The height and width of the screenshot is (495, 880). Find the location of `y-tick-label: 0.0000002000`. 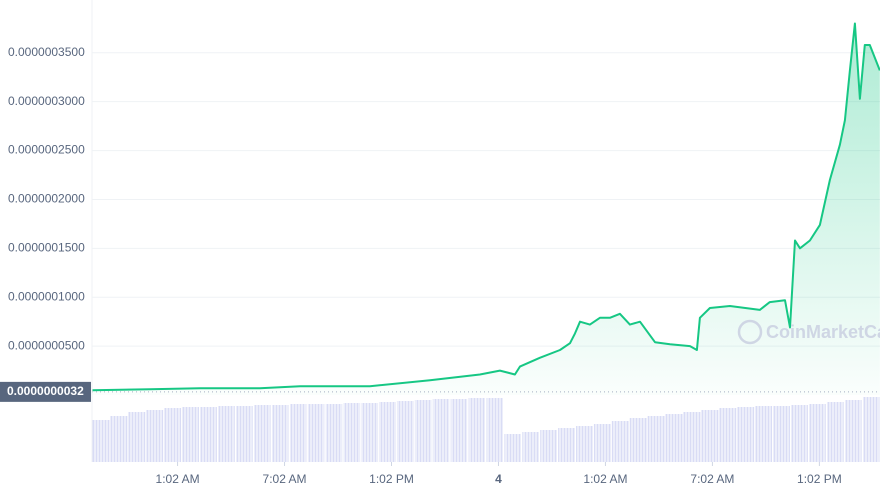

y-tick-label: 0.0000002000 is located at coordinates (46, 199).